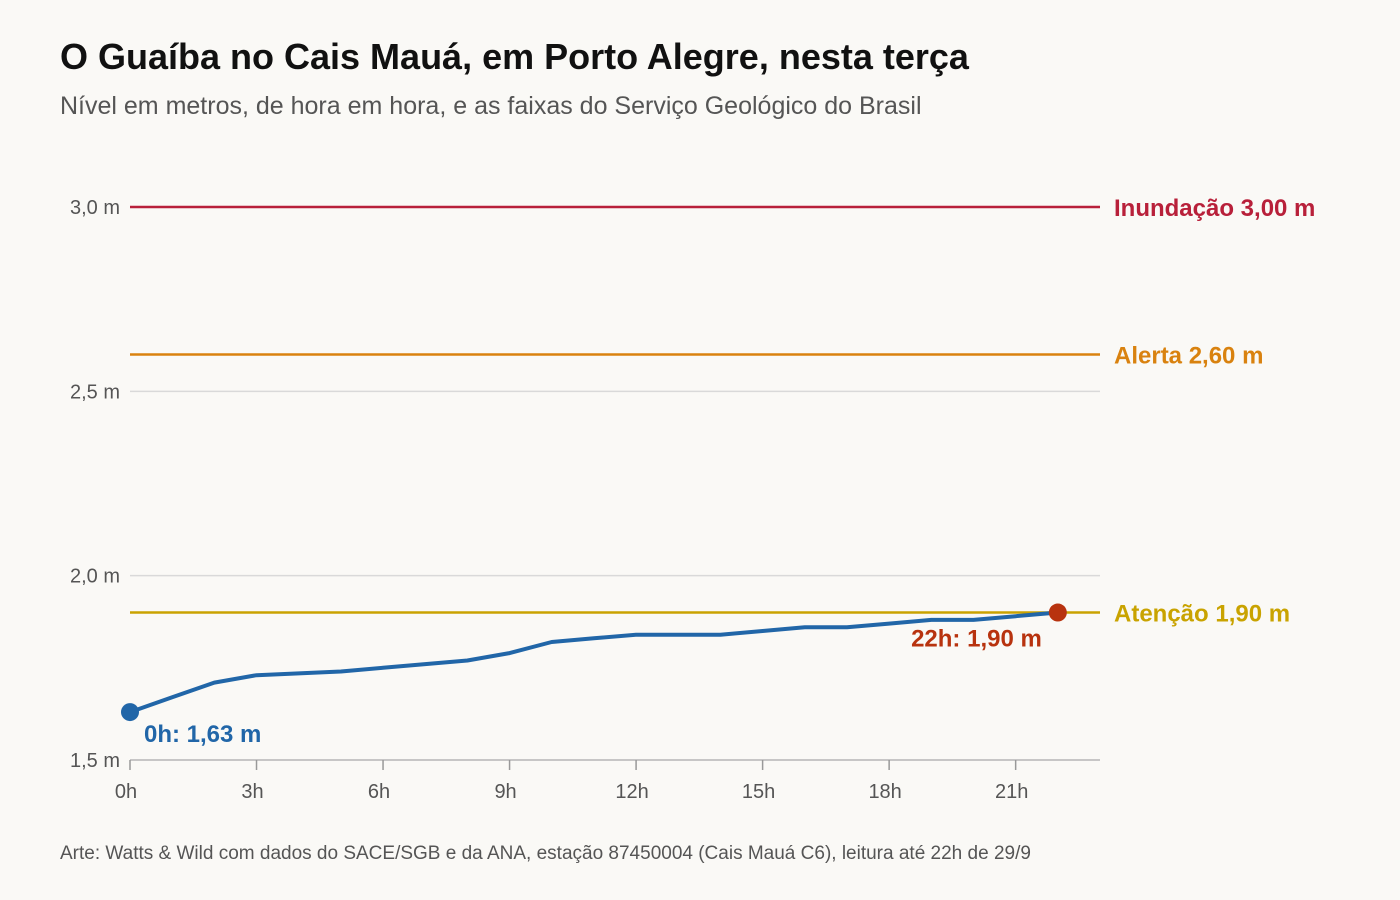 This screenshot has height=900, width=1400. What do you see at coordinates (1188, 355) in the screenshot?
I see `threshold-label-alerta: Alerta 2,60 m` at bounding box center [1188, 355].